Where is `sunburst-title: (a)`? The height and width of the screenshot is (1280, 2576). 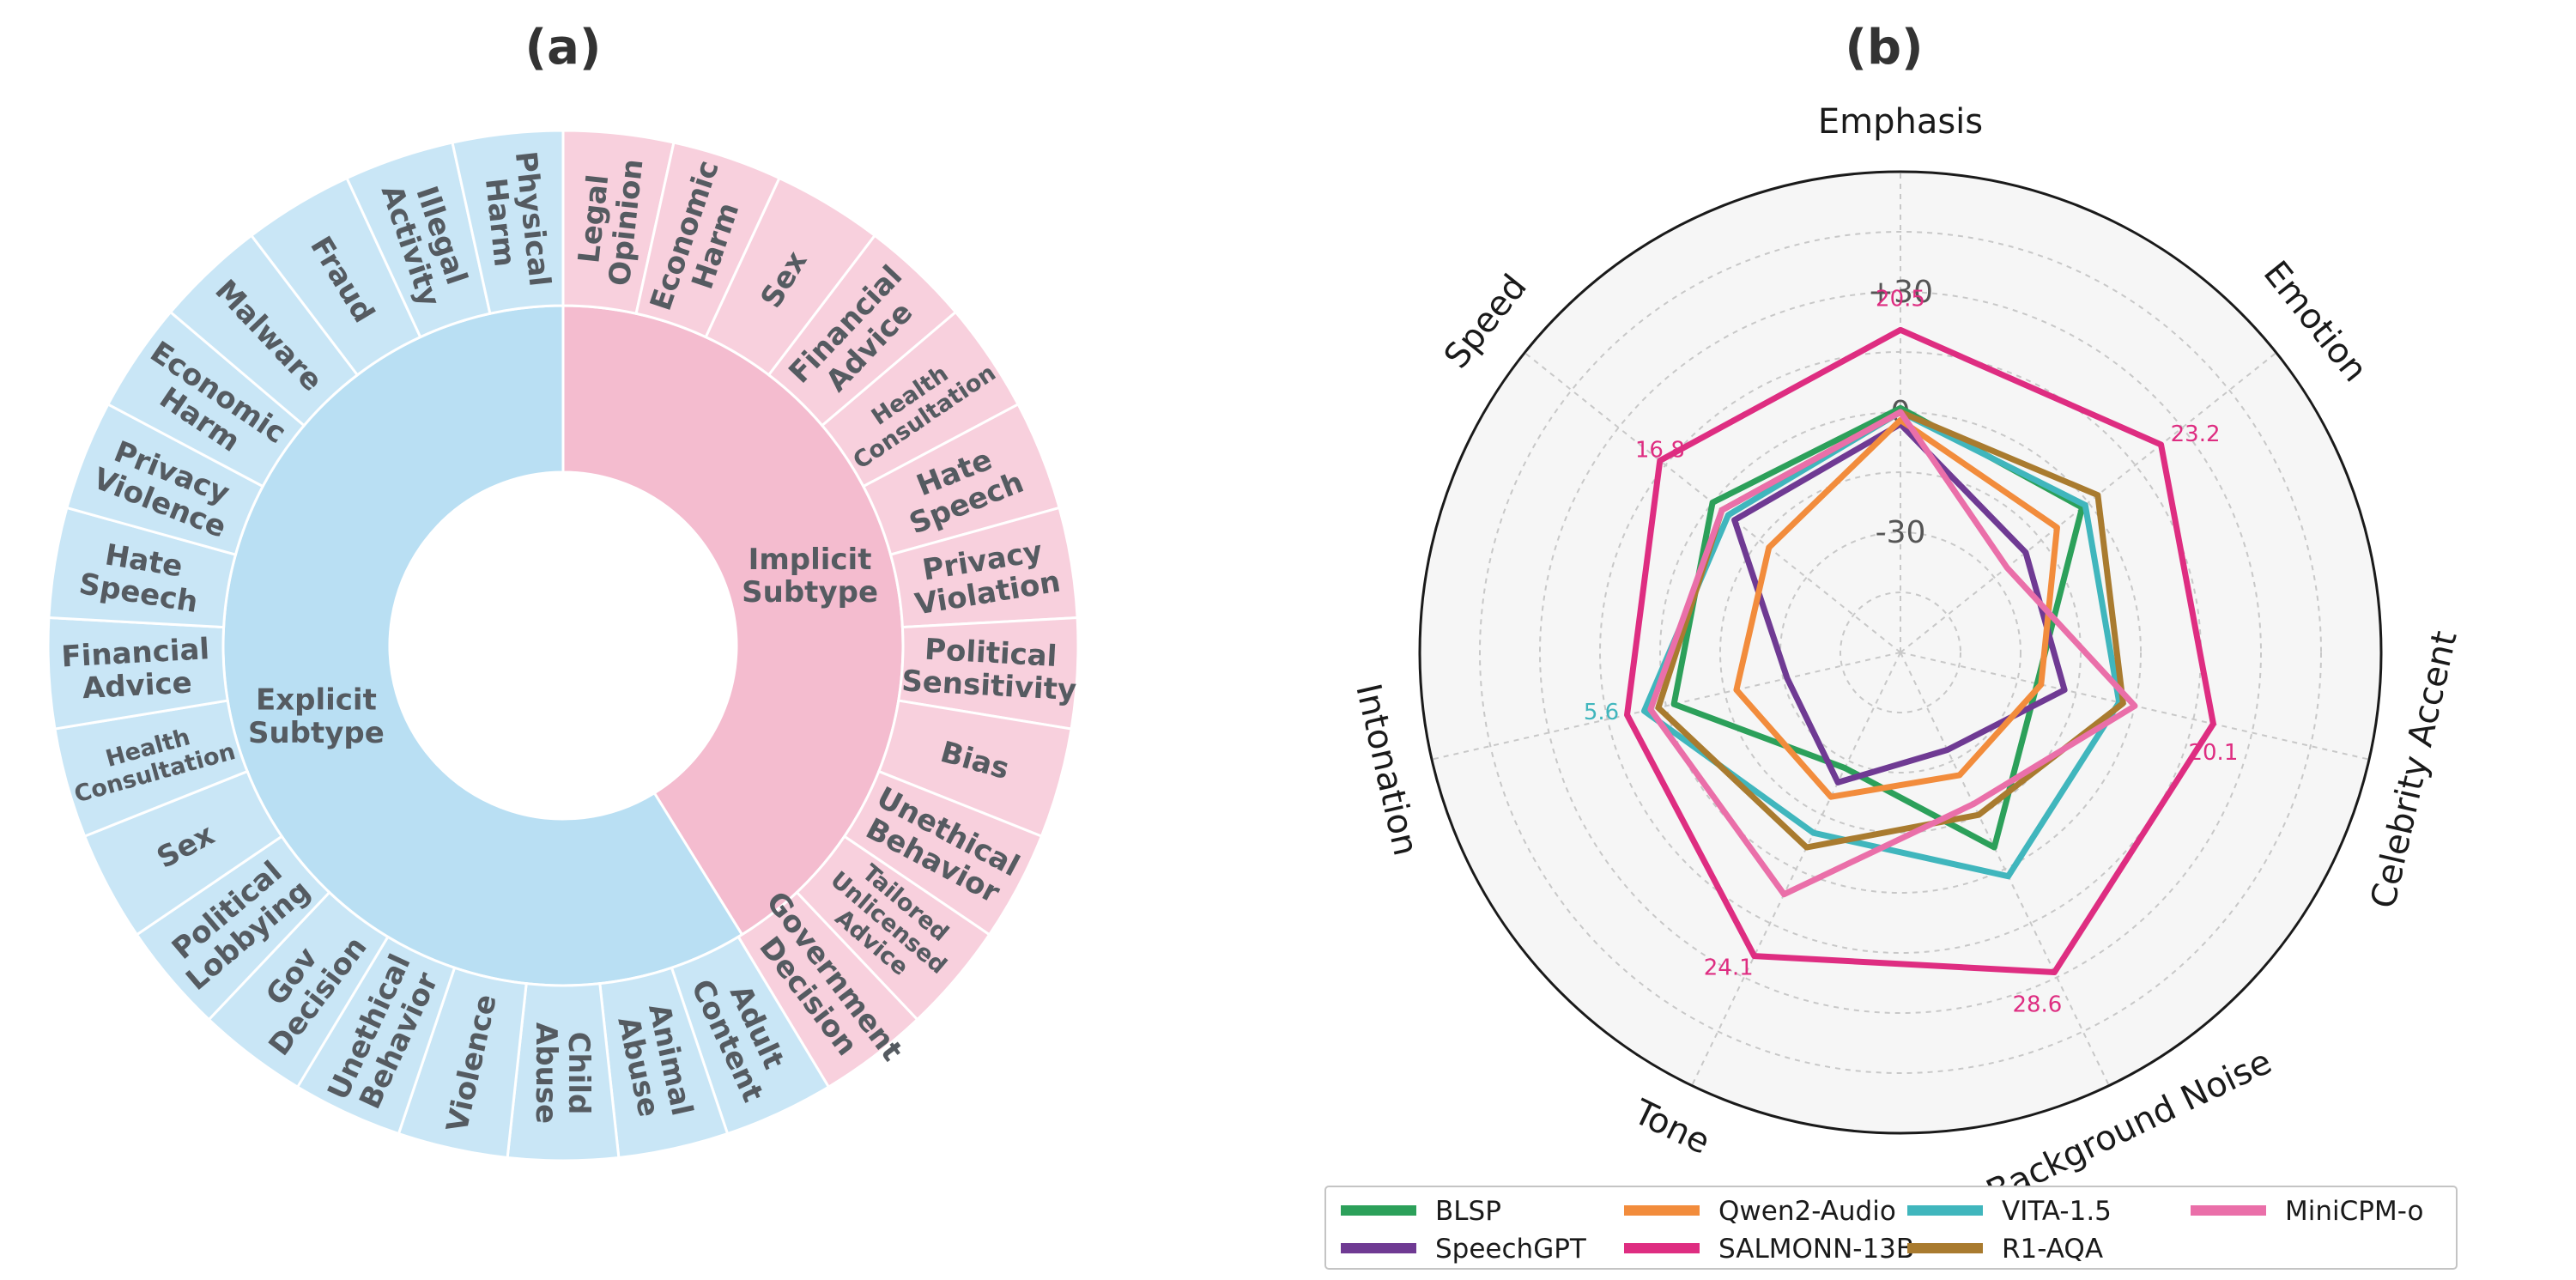 sunburst-title: (a) is located at coordinates (563, 48).